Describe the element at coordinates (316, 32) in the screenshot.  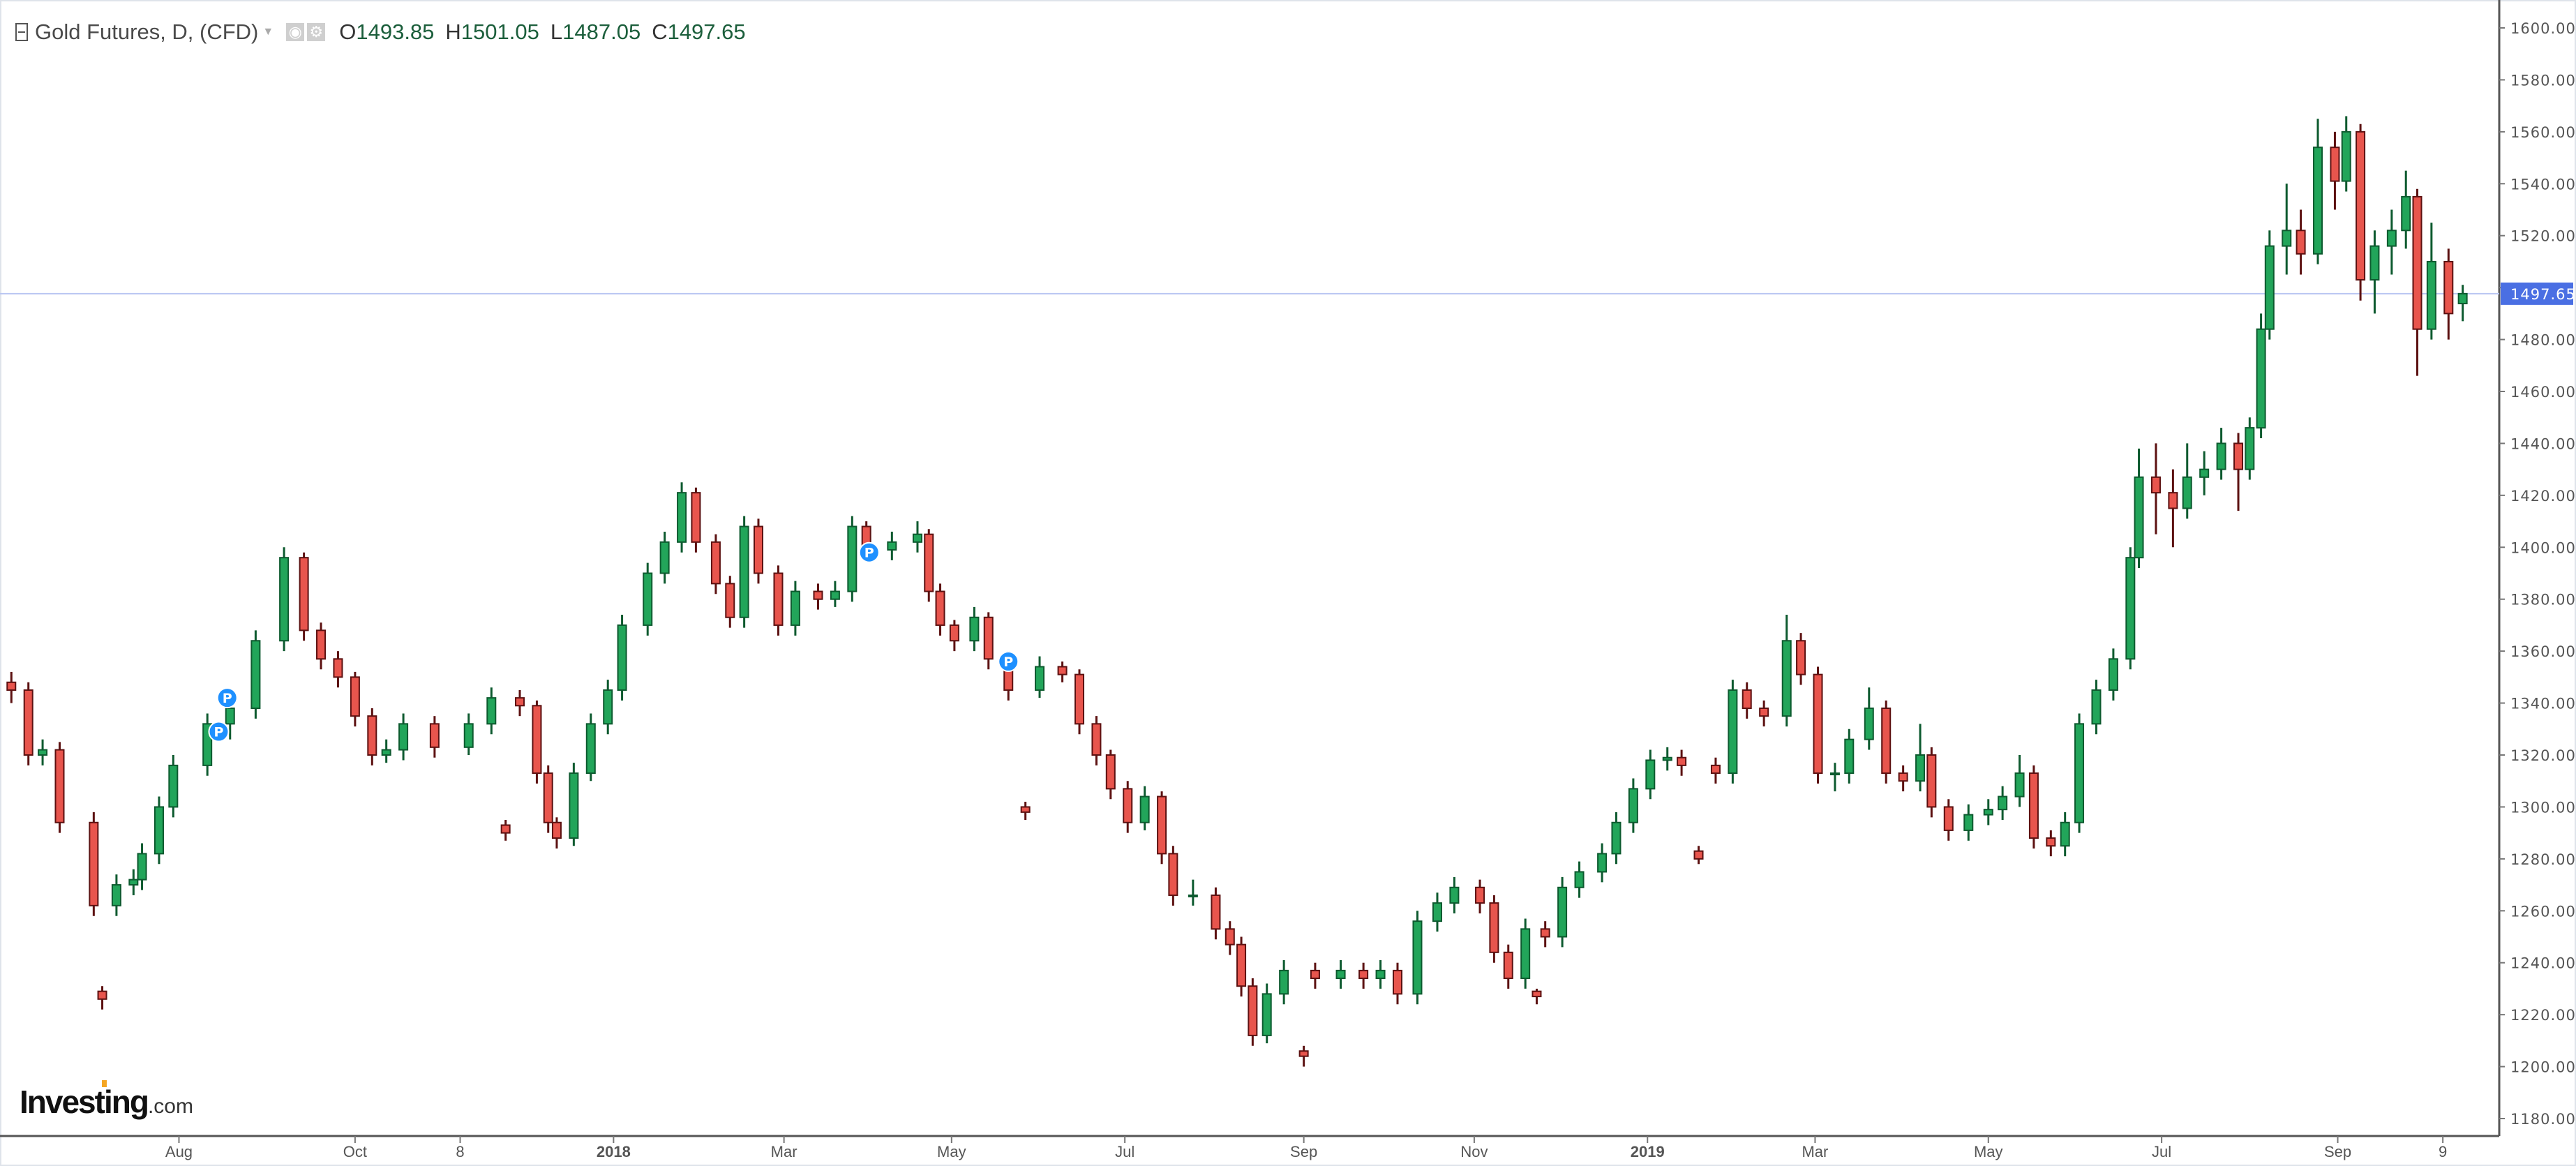
I see `gear-icon: ⚙` at that location.